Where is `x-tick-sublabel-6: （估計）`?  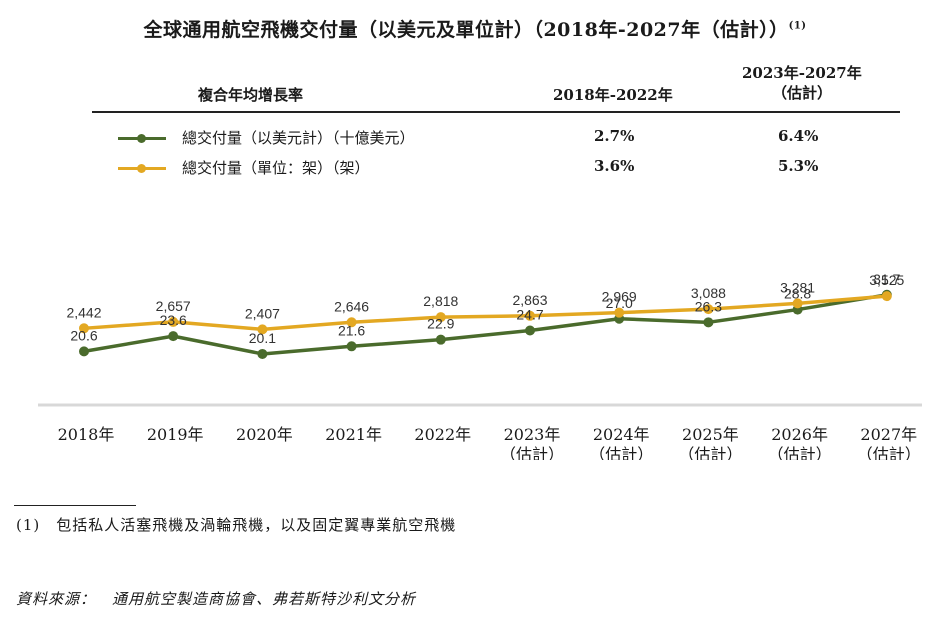
x-tick-sublabel-6: （估計） is located at coordinates (621, 452).